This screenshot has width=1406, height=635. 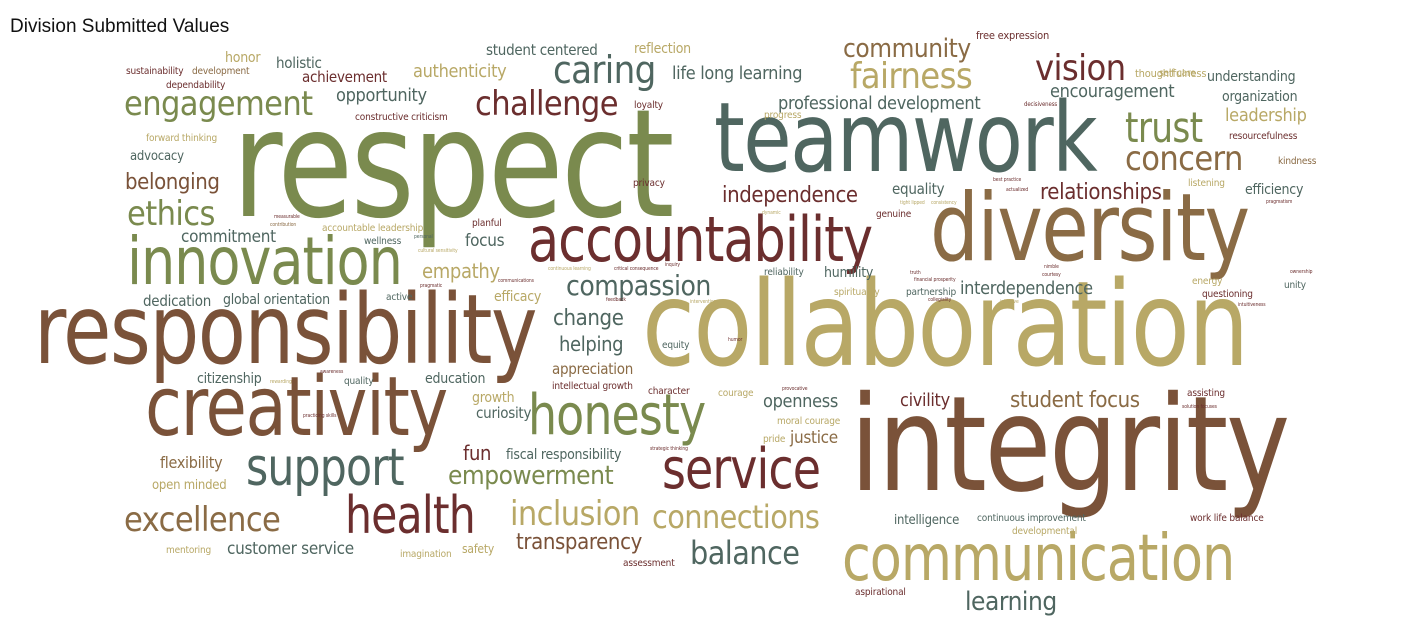 What do you see at coordinates (325, 468) in the screenshot?
I see `cloud-word: support` at bounding box center [325, 468].